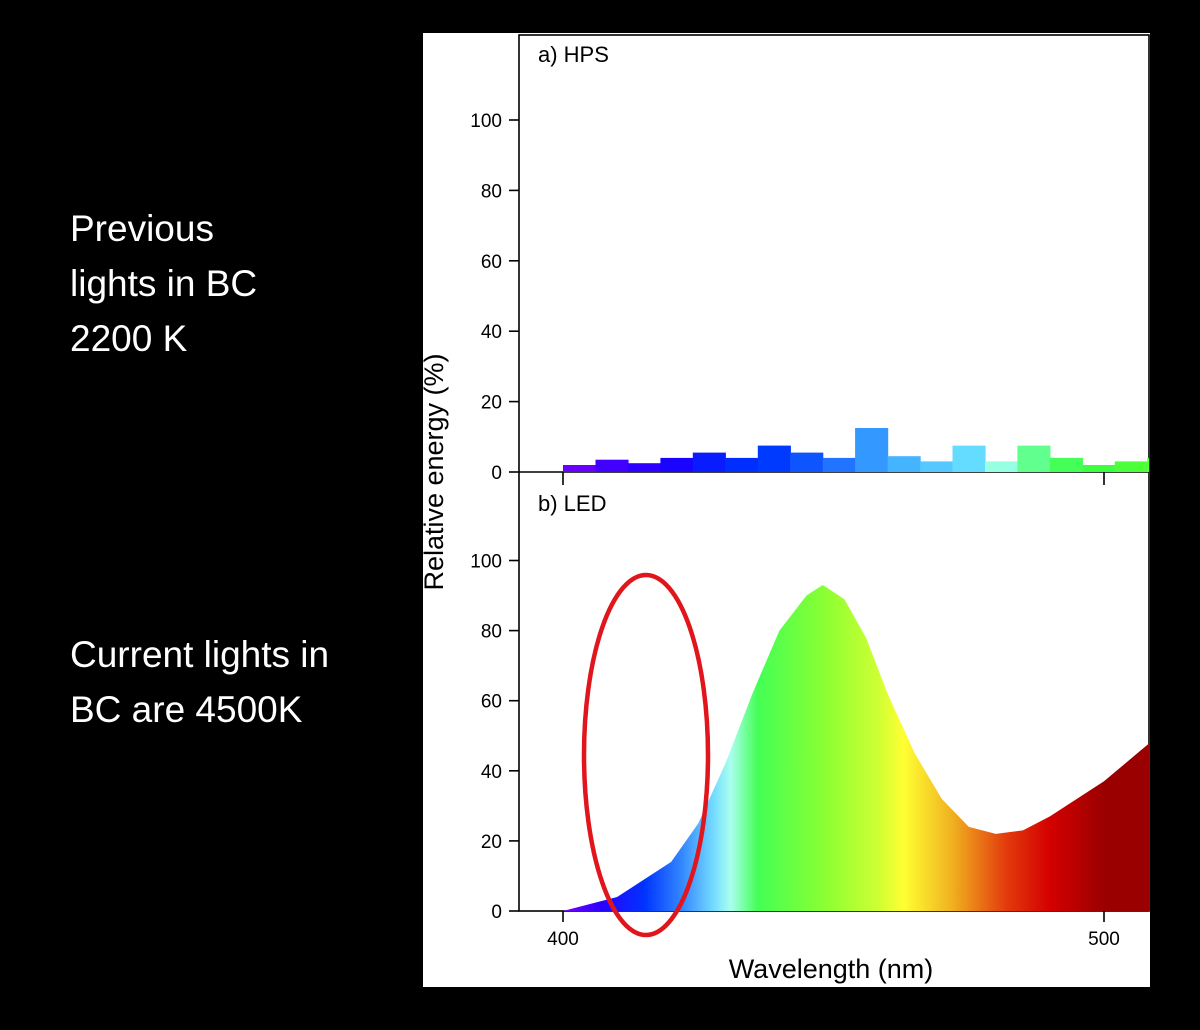 Image resolution: width=1200 pixels, height=1030 pixels. Describe the element at coordinates (142, 228) in the screenshot. I see `caption-line: Previous` at that location.